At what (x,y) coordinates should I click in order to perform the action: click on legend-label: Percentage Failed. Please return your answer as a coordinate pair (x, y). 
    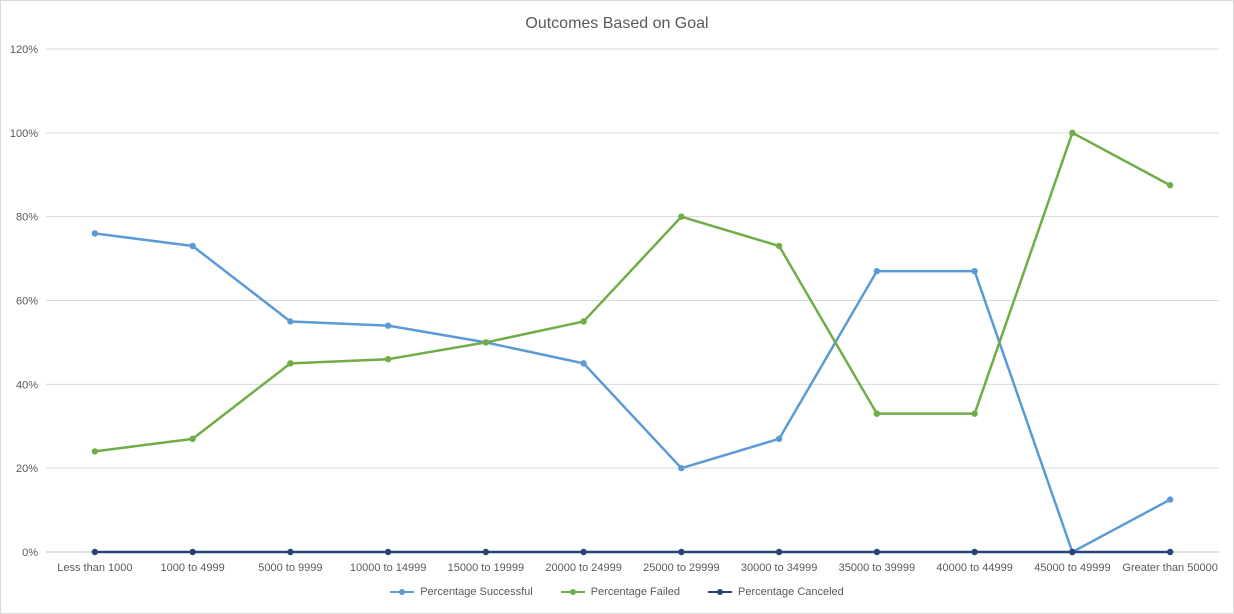
    Looking at the image, I should click on (635, 592).